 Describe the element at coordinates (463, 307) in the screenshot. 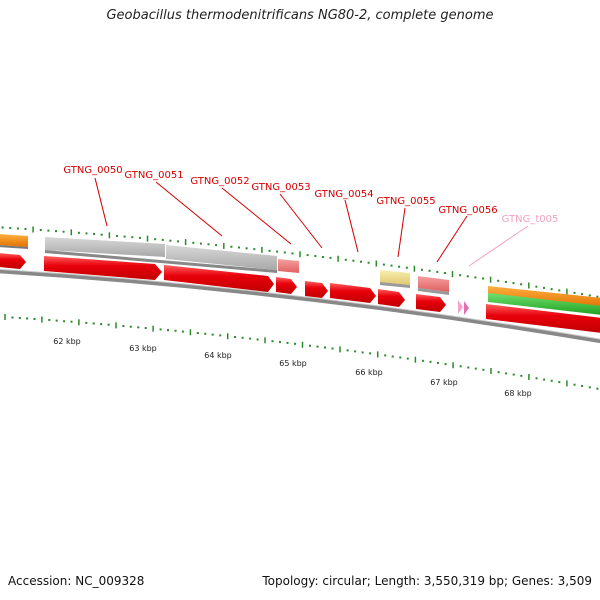

I see `trna-arrows` at that location.